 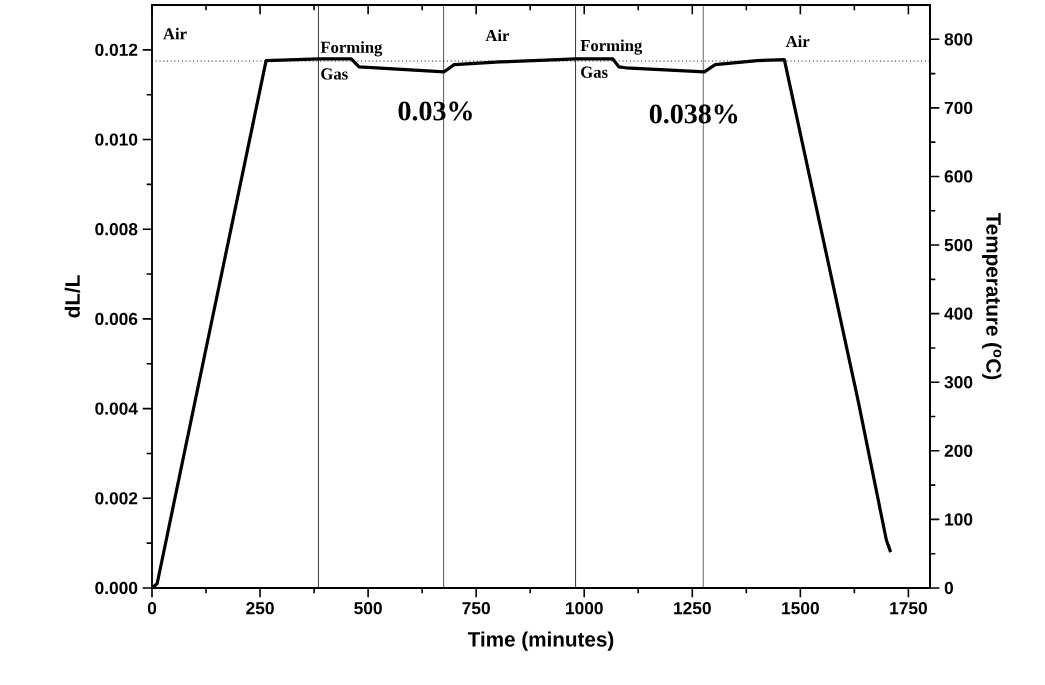 I want to click on y-tick-label: 0.006, so click(x=116, y=319).